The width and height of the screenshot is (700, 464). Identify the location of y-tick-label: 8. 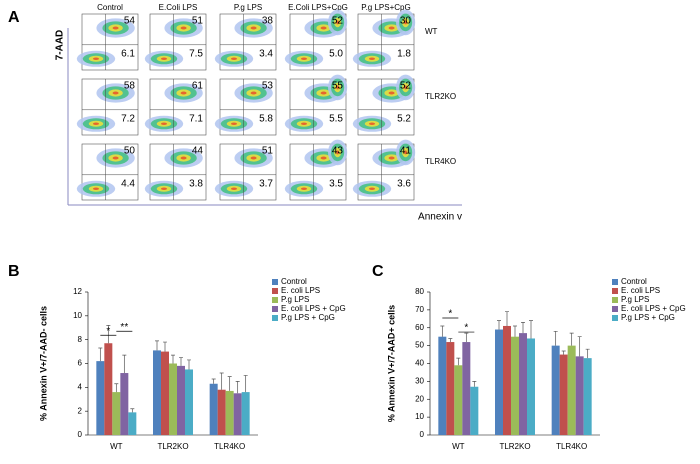
(80, 339).